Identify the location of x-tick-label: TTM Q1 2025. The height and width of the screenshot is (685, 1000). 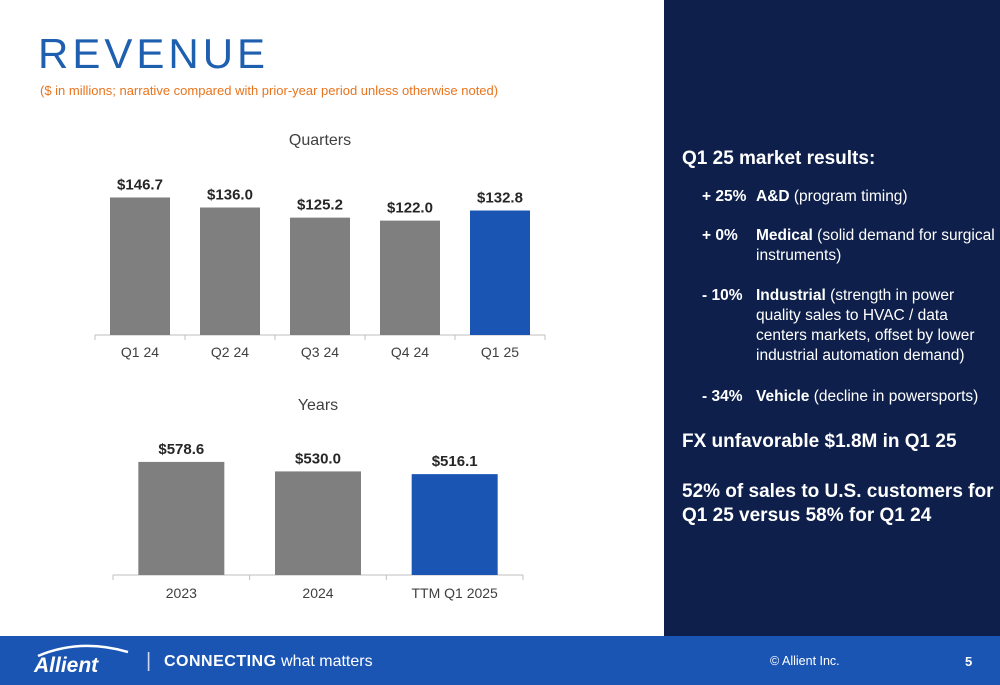
(454, 593).